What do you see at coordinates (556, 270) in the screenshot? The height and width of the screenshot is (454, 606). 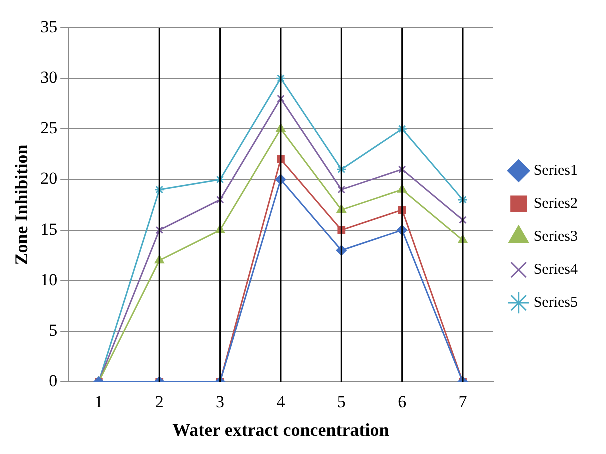 I see `legend-label: Series4` at bounding box center [556, 270].